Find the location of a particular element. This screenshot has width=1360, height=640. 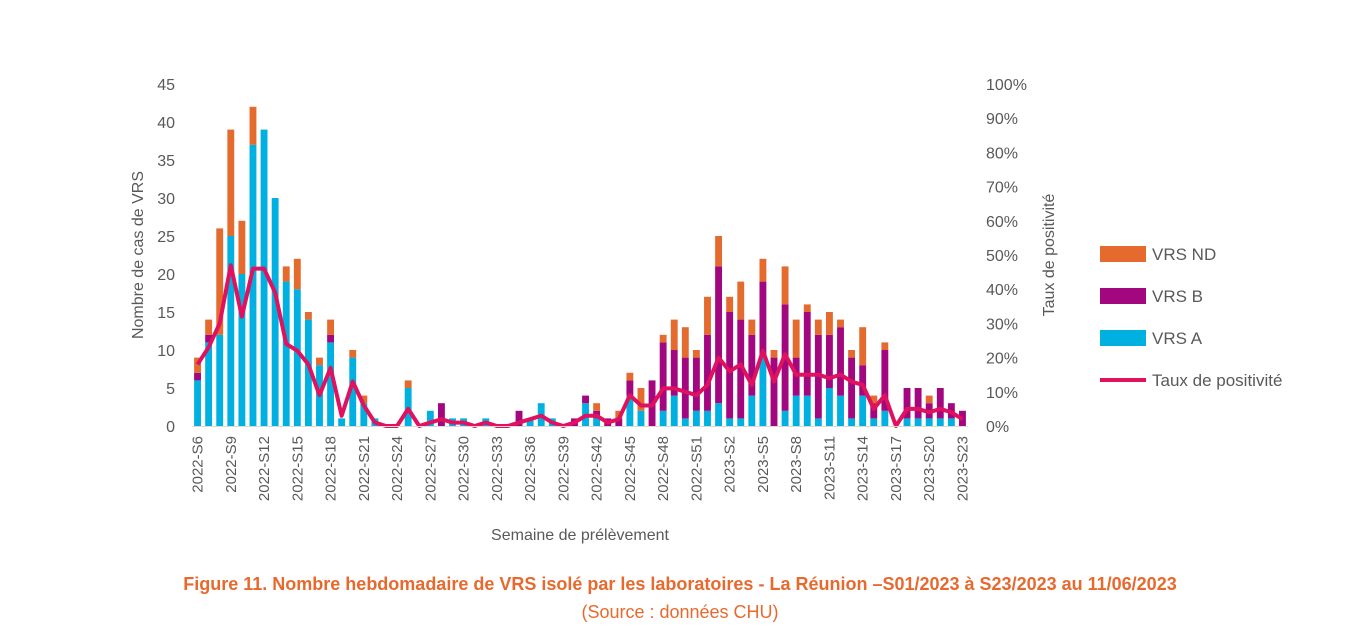

y2-tick-label: 80% is located at coordinates (1002, 153).